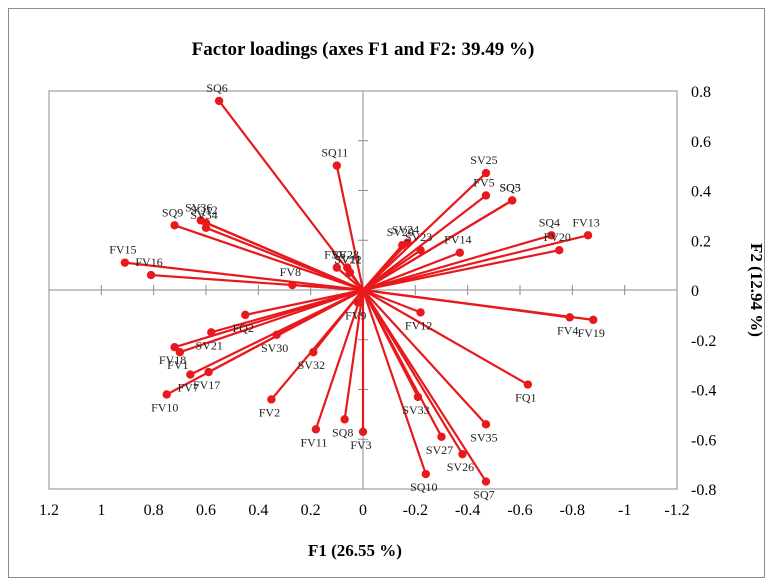  Describe the element at coordinates (342, 432) in the screenshot. I see `point-label-sq8: SQ8` at that location.